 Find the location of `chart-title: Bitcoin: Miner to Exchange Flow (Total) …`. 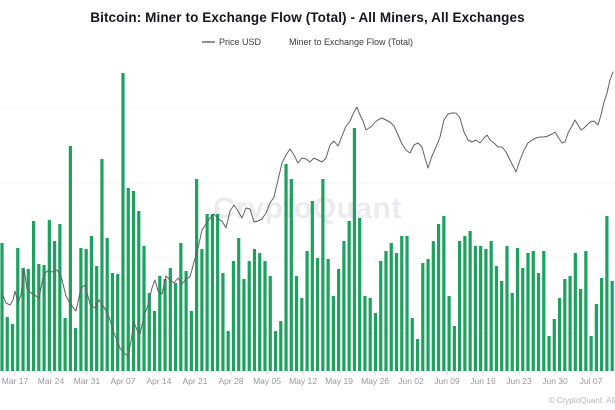

chart-title: Bitcoin: Miner to Exchange Flow (Total) … is located at coordinates (307, 17).